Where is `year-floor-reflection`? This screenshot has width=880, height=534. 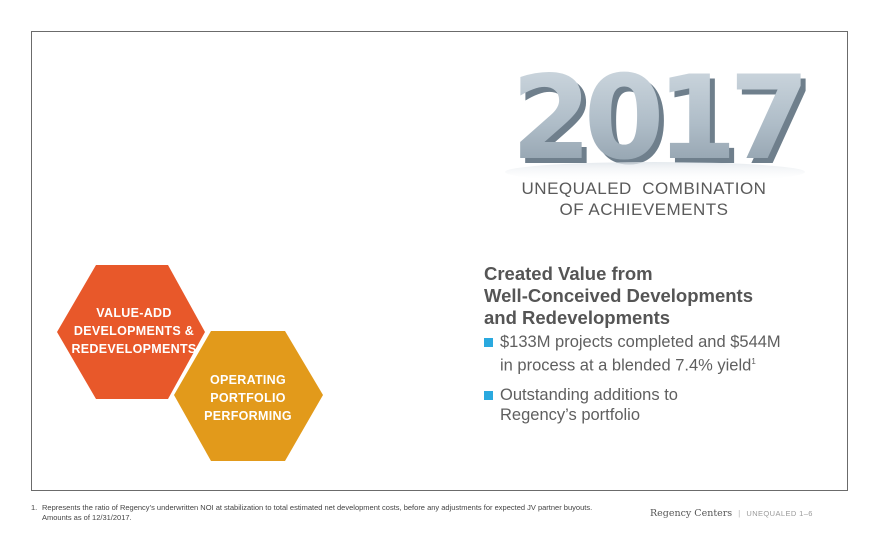 year-floor-reflection is located at coordinates (655, 172).